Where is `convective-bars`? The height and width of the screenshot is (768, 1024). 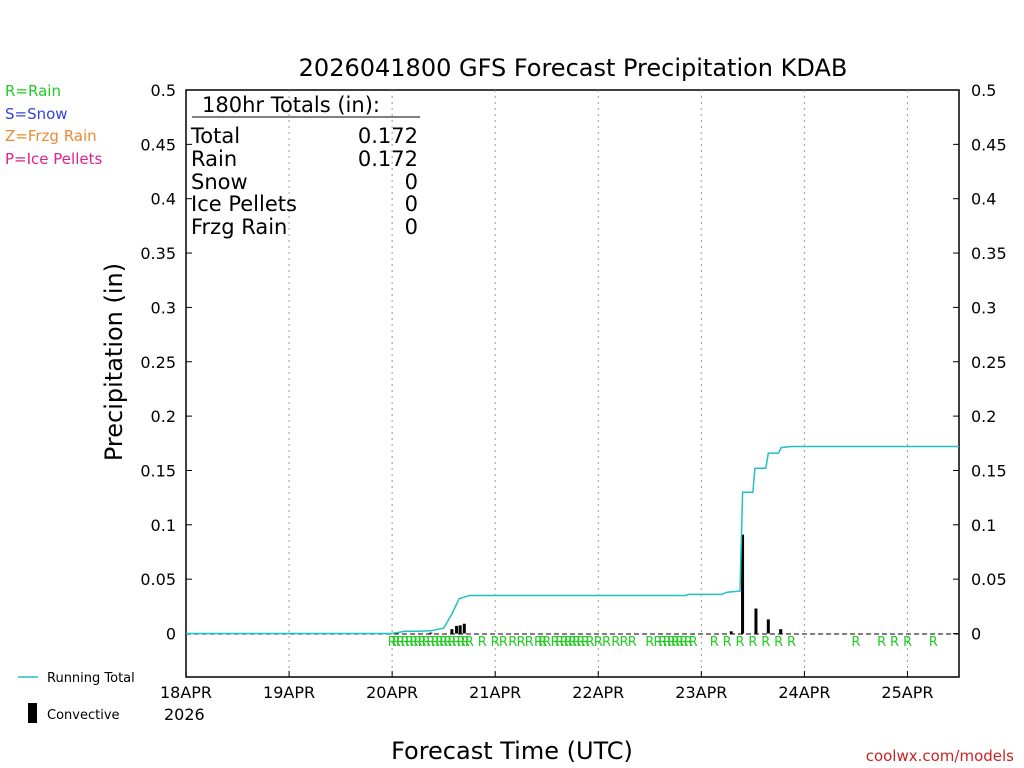
convective-bars is located at coordinates (606, 584).